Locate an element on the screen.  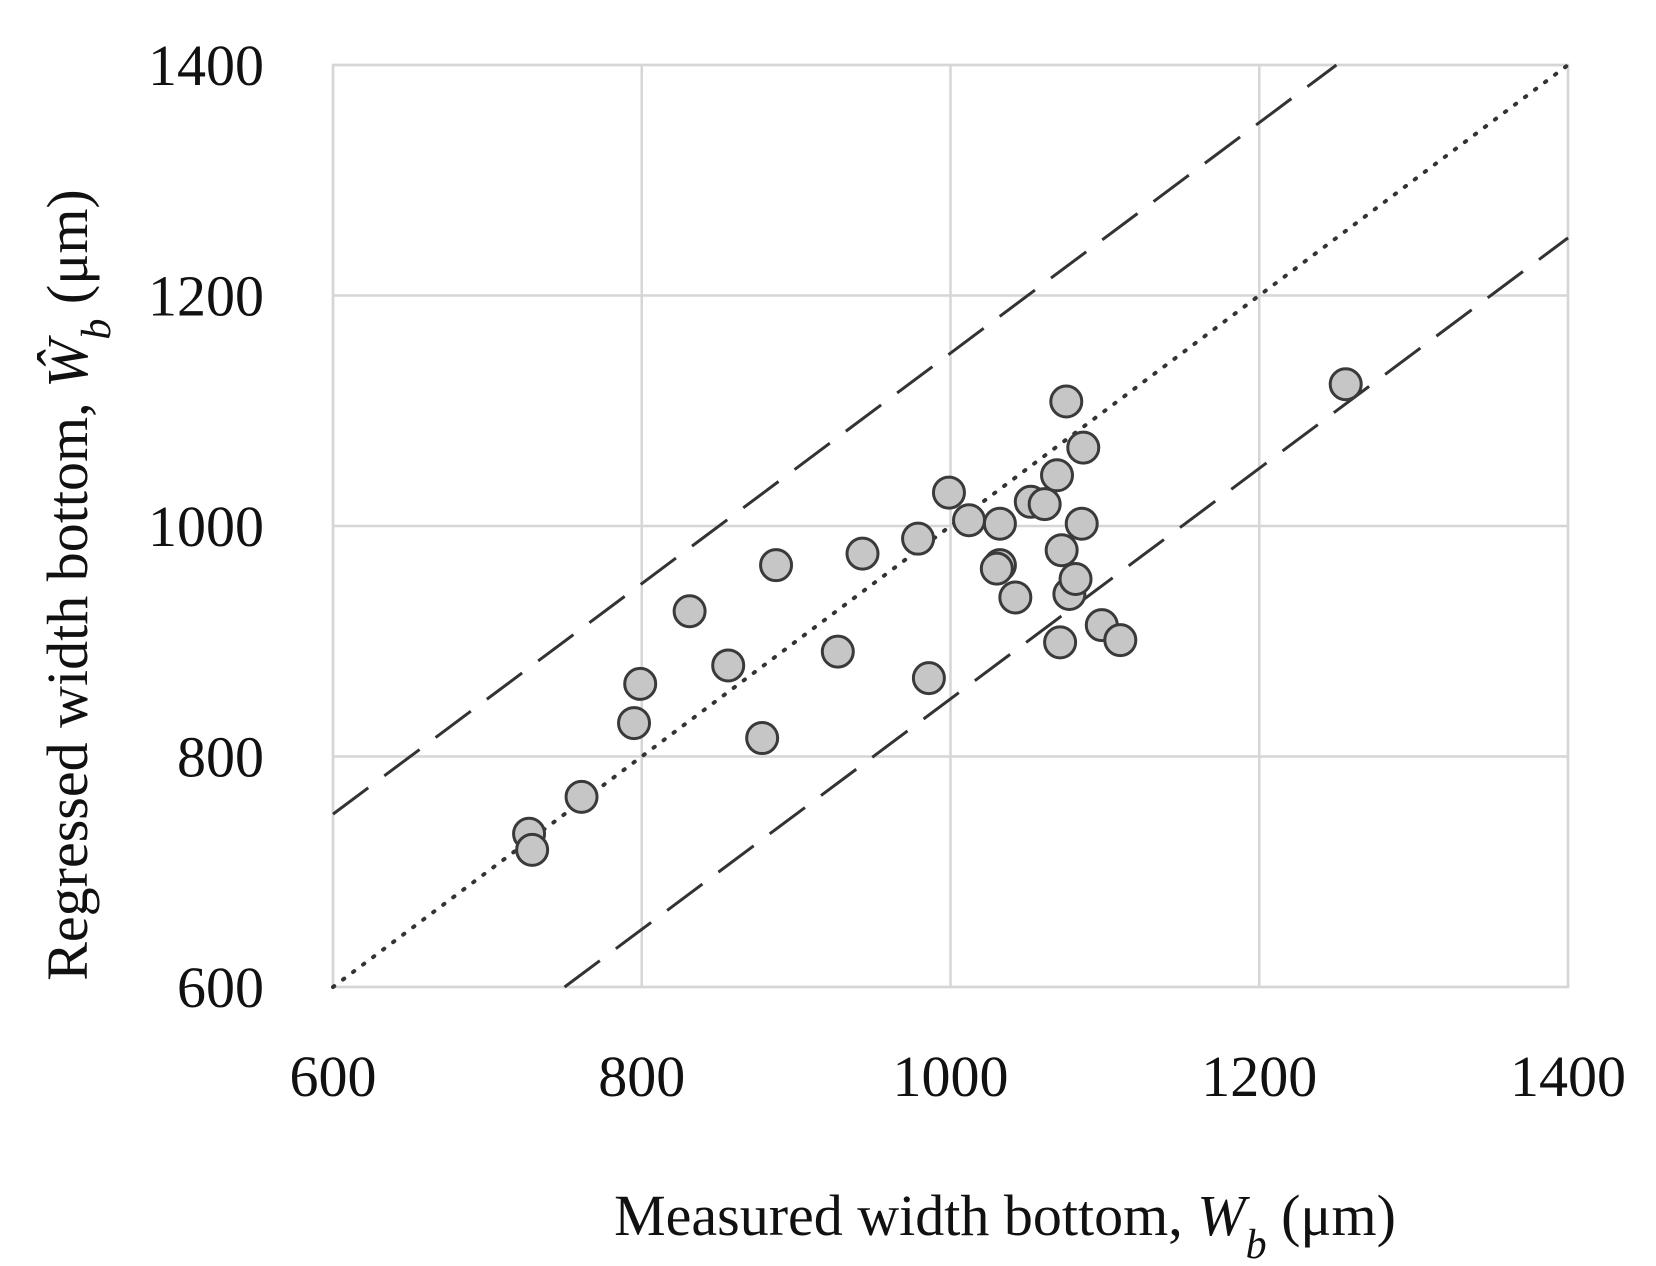
x-tick-labels: 600 800 1000 1200 1400 is located at coordinates (958, 1076).